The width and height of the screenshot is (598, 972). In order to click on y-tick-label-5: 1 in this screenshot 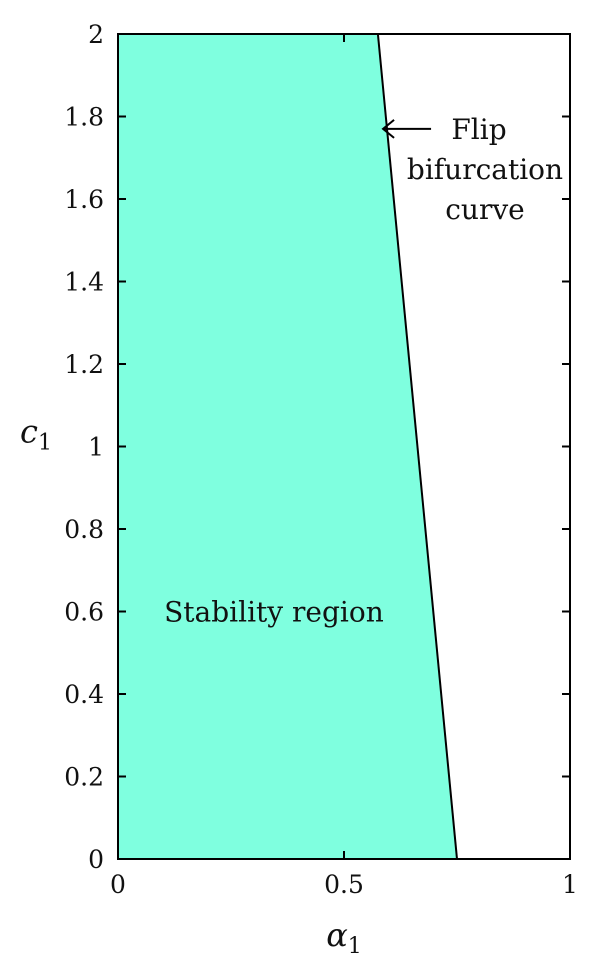, I will do `click(96, 447)`.